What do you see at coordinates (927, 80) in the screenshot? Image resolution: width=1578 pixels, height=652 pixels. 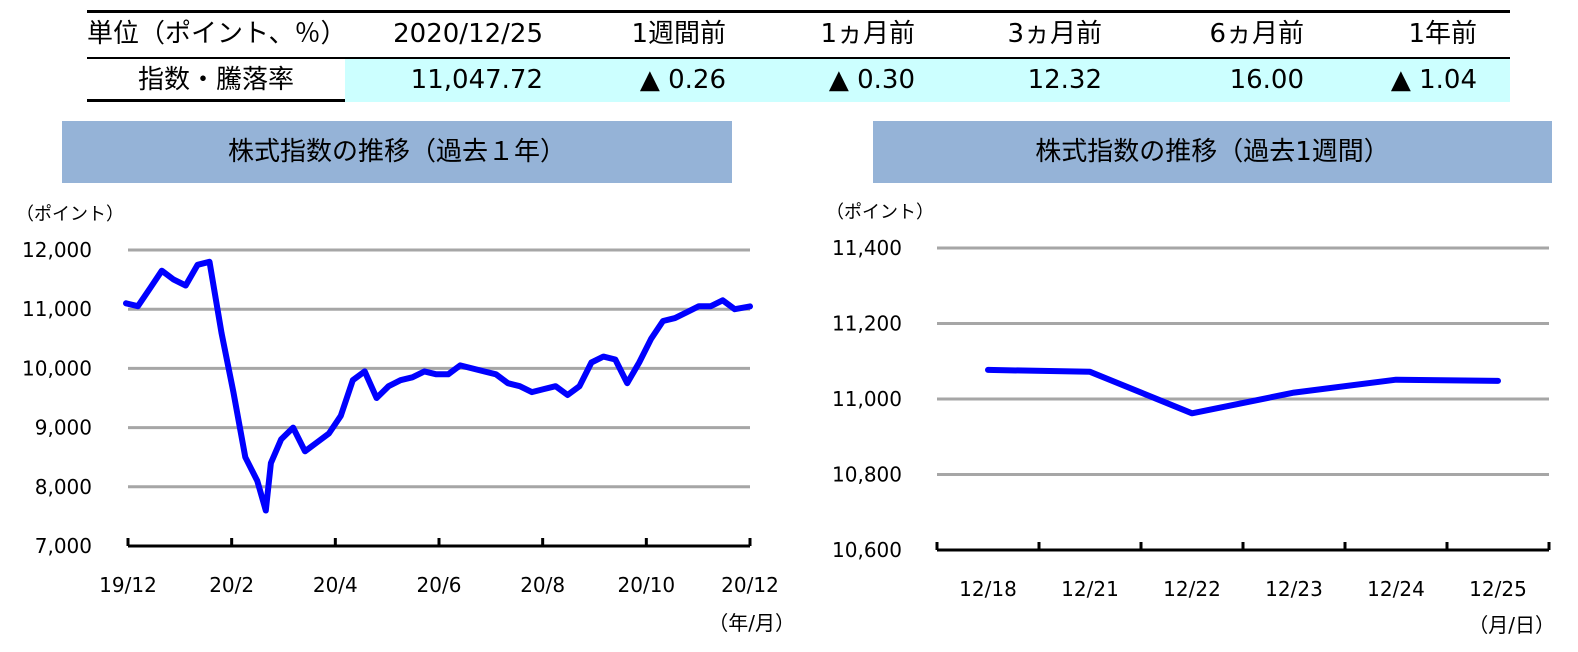 I see `value-background` at bounding box center [927, 80].